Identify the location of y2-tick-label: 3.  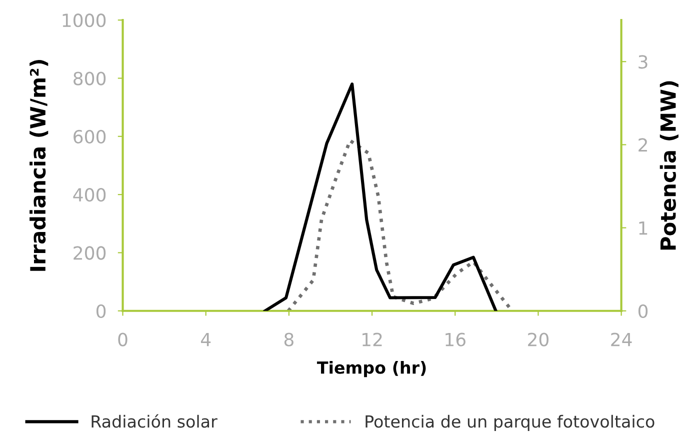
(643, 62).